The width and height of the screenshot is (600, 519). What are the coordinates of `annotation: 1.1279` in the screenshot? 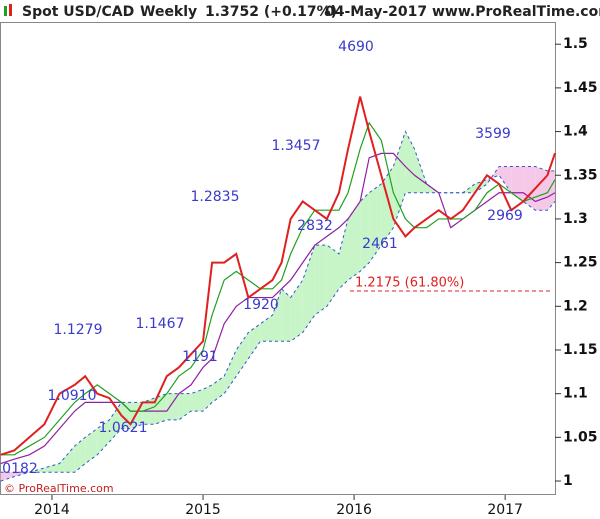 It's located at (78, 330).